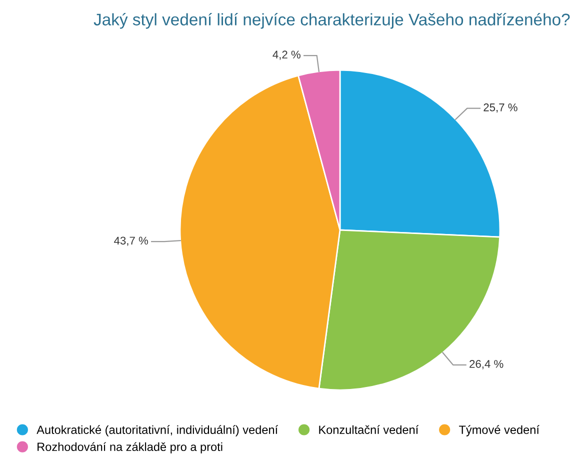 Image resolution: width=579 pixels, height=464 pixels. Describe the element at coordinates (131, 241) in the screenshot. I see `data-label: 43,7 %` at that location.